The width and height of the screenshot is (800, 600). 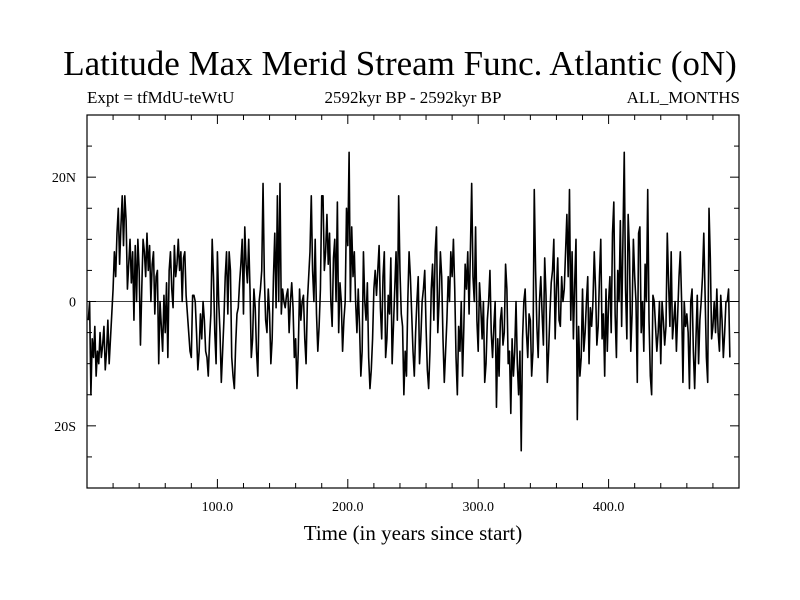 What do you see at coordinates (609, 507) in the screenshot?
I see `x-tick-label: 400.0` at bounding box center [609, 507].